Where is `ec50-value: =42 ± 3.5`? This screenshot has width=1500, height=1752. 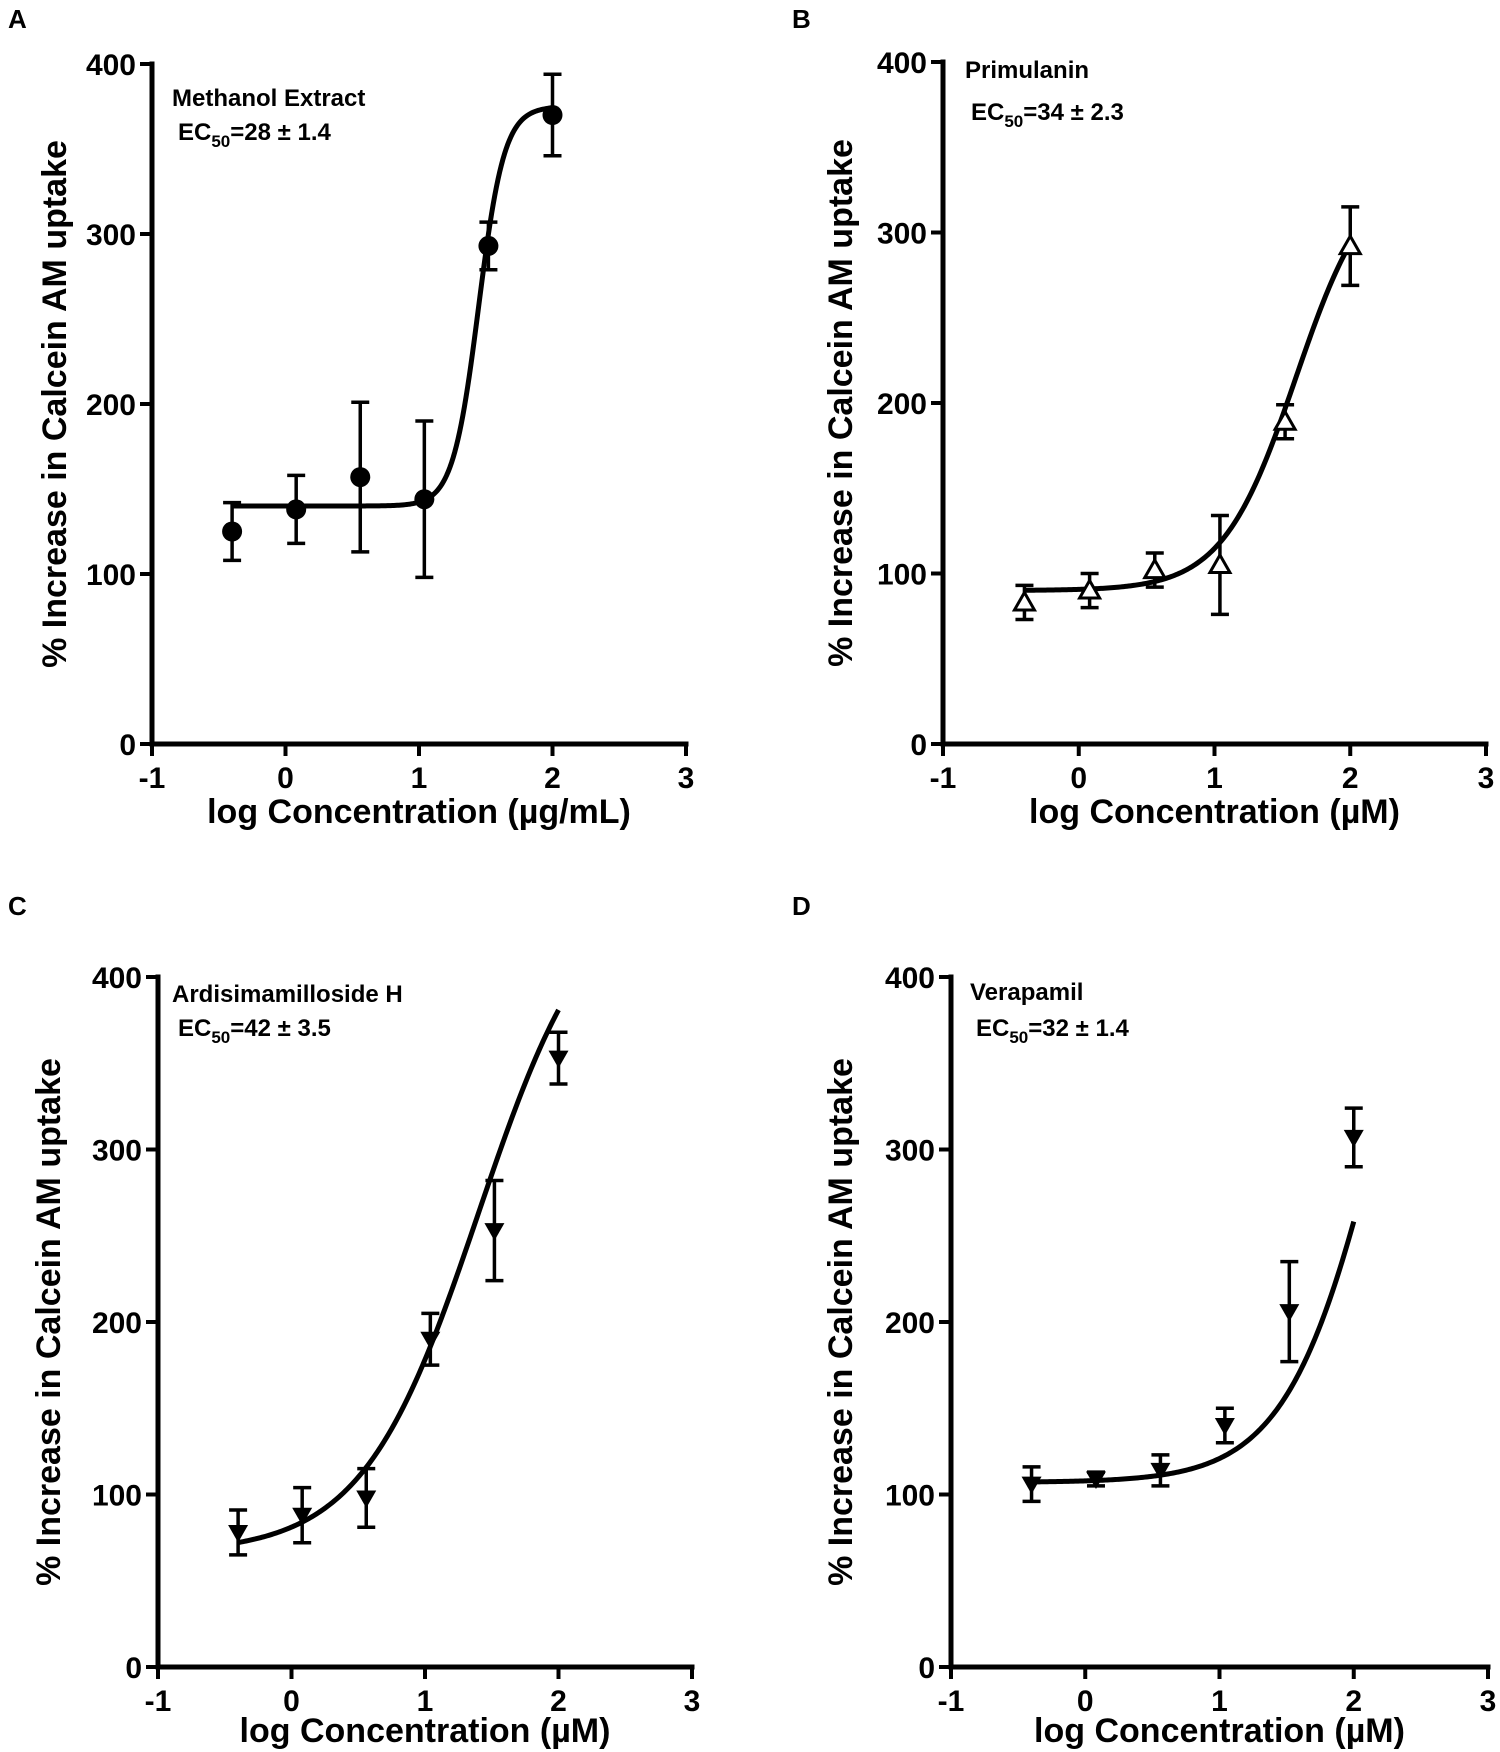
ec50-value: =42 ± 3.5 is located at coordinates (280, 1028).